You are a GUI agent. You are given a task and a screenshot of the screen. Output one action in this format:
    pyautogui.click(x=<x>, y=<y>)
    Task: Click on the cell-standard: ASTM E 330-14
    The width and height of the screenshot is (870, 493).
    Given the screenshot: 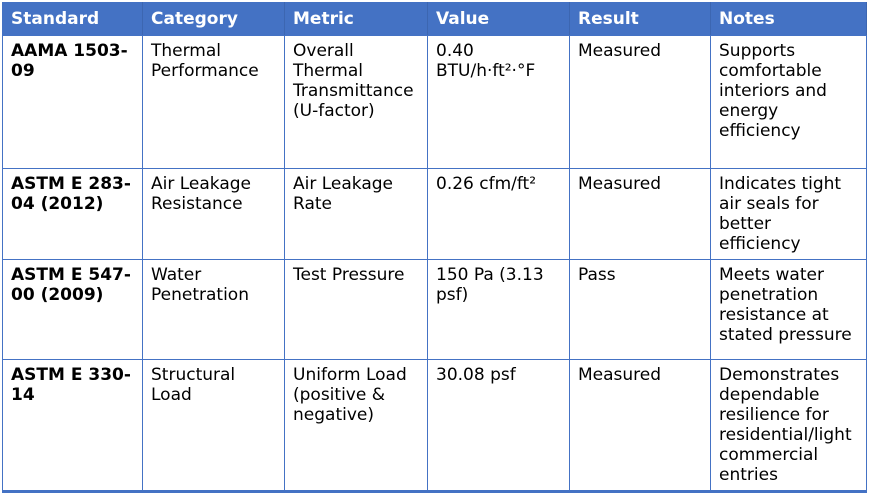 What is the action you would take?
    pyautogui.click(x=72, y=426)
    